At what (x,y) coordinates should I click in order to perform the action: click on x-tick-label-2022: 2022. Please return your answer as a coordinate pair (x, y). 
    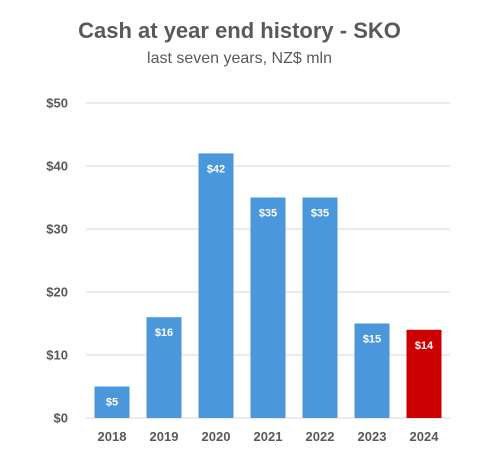
    Looking at the image, I should click on (320, 436).